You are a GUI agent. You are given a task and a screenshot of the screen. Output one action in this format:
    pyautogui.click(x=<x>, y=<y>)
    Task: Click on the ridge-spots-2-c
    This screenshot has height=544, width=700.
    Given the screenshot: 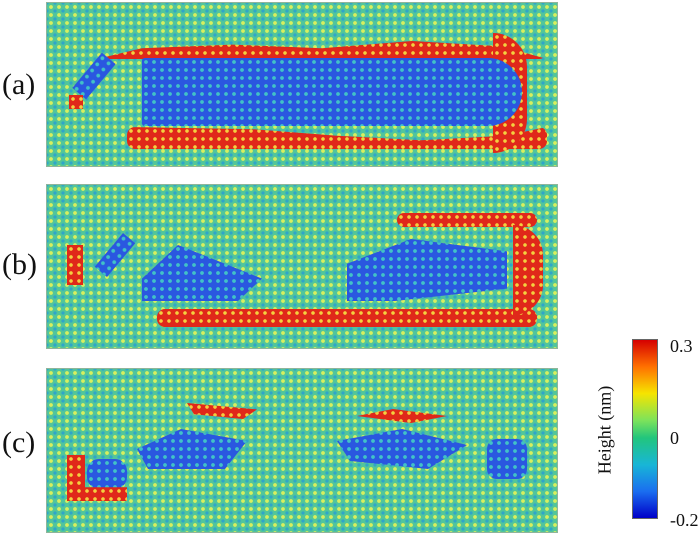 What is the action you would take?
    pyautogui.click(x=402, y=416)
    